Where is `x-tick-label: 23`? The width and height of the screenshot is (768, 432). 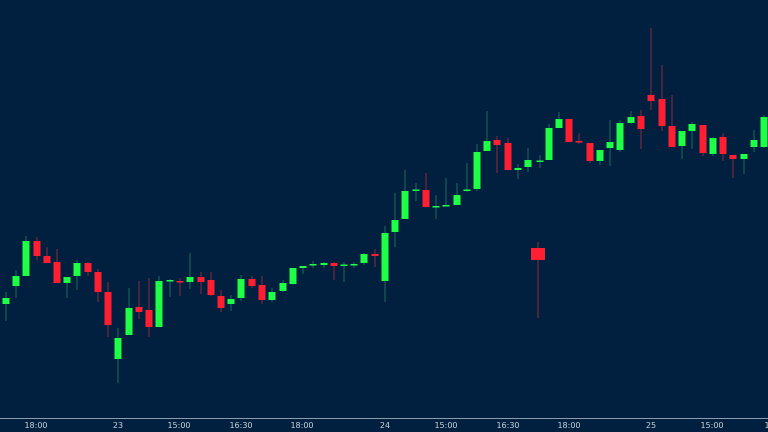 x-tick-label: 23 is located at coordinates (118, 425).